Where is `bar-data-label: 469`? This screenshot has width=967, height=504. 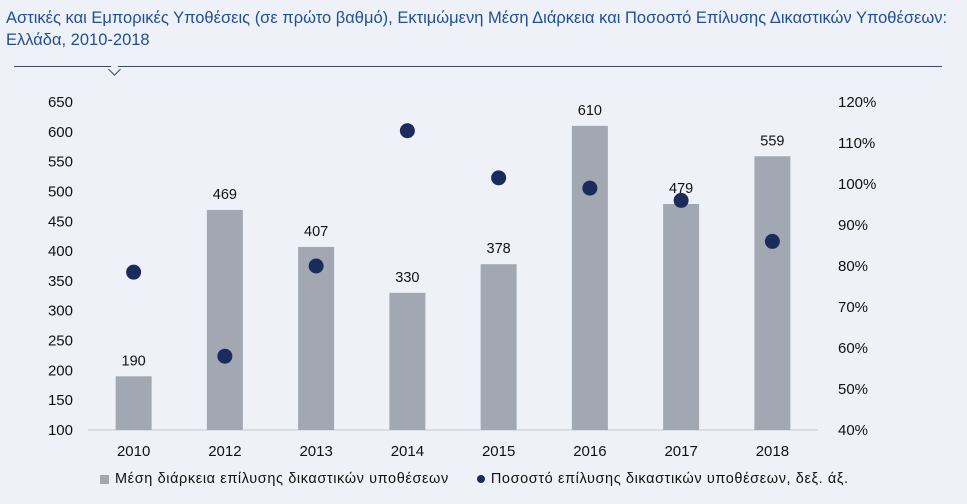
bar-data-label: 469 is located at coordinates (225, 195).